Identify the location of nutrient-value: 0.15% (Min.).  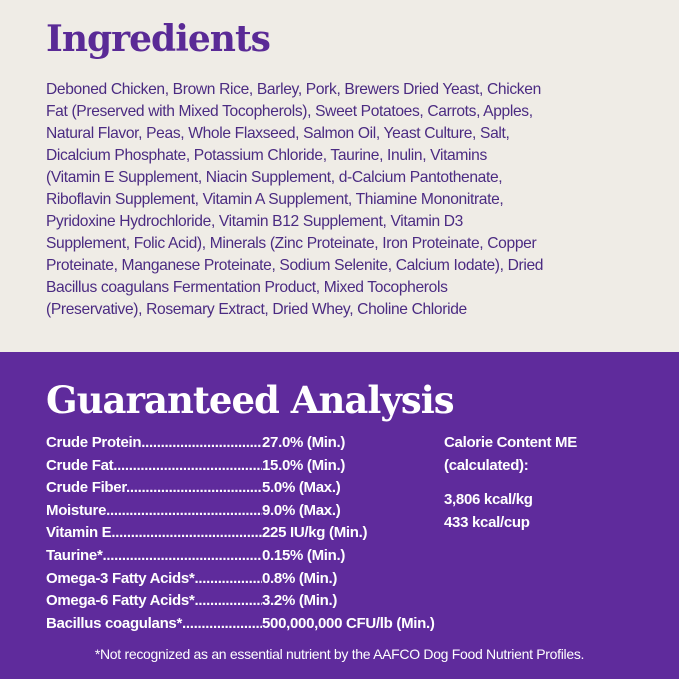
(304, 555).